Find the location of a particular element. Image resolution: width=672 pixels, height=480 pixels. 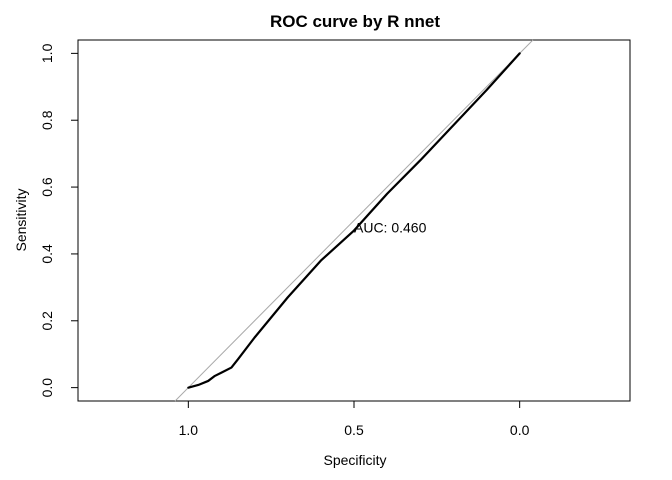

x-axis-label: Specificity is located at coordinates (354, 460).